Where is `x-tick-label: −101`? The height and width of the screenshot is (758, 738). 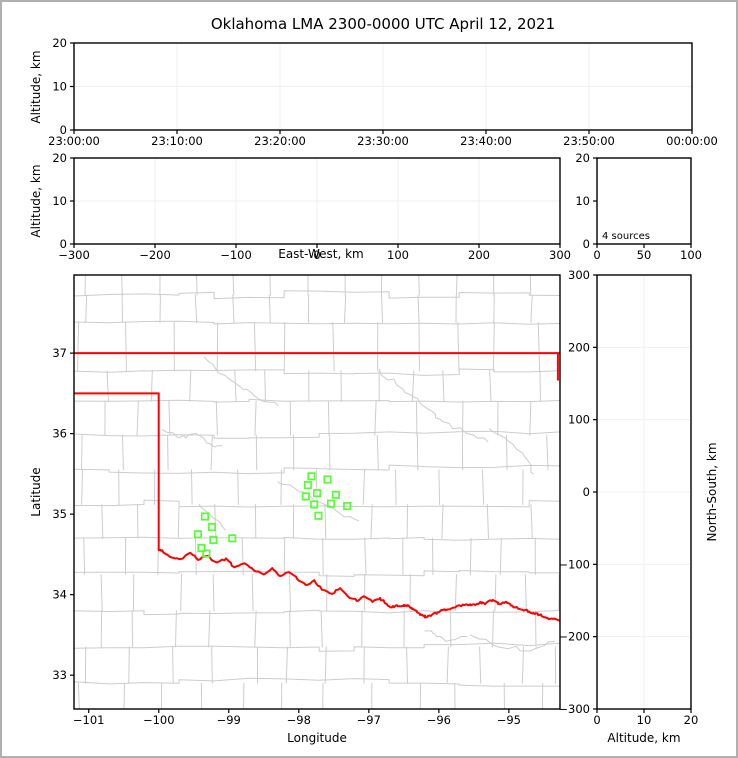
x-tick-label: −101 is located at coordinates (89, 720).